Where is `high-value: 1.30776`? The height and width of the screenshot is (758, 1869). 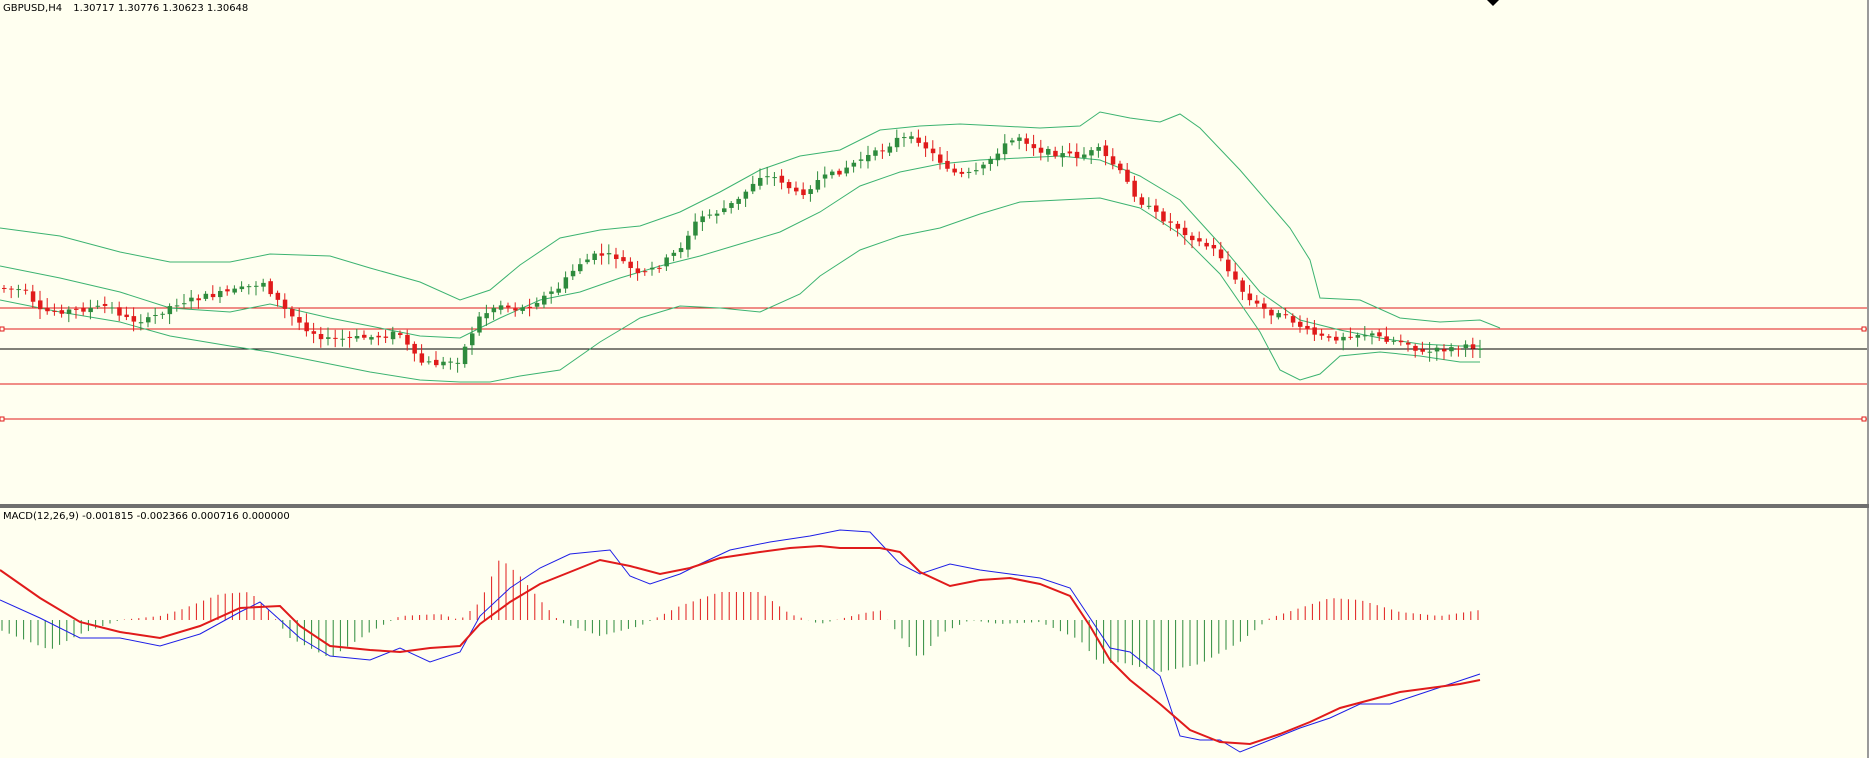
high-value: 1.30776 is located at coordinates (138, 8).